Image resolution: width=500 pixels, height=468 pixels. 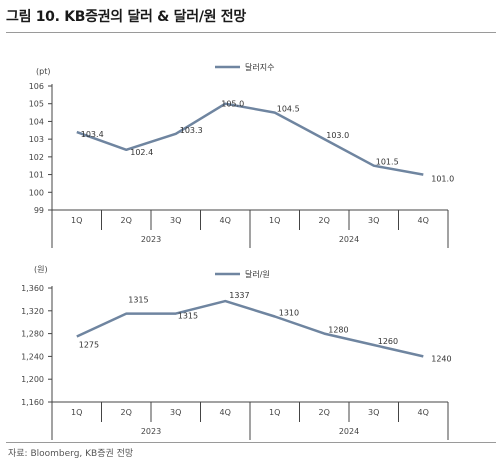 I want to click on y-tick-label: 1,360, so click(x=32, y=288).